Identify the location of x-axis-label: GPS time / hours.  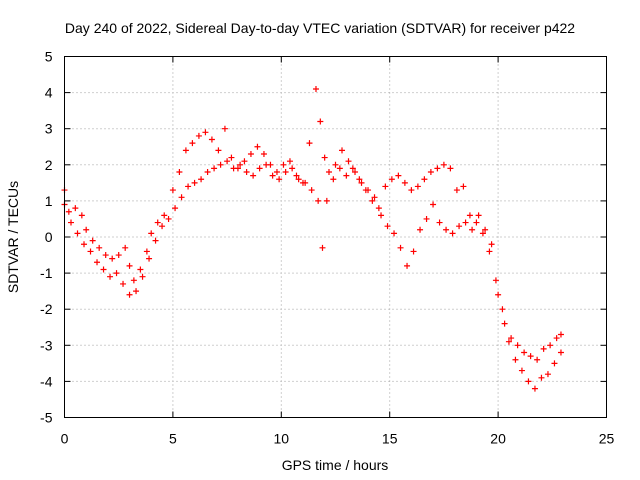
(335, 465).